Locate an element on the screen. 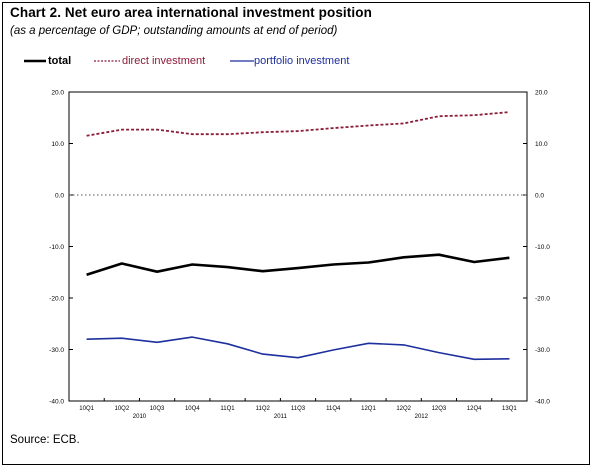  series-line-portfolio-investment is located at coordinates (298, 348).